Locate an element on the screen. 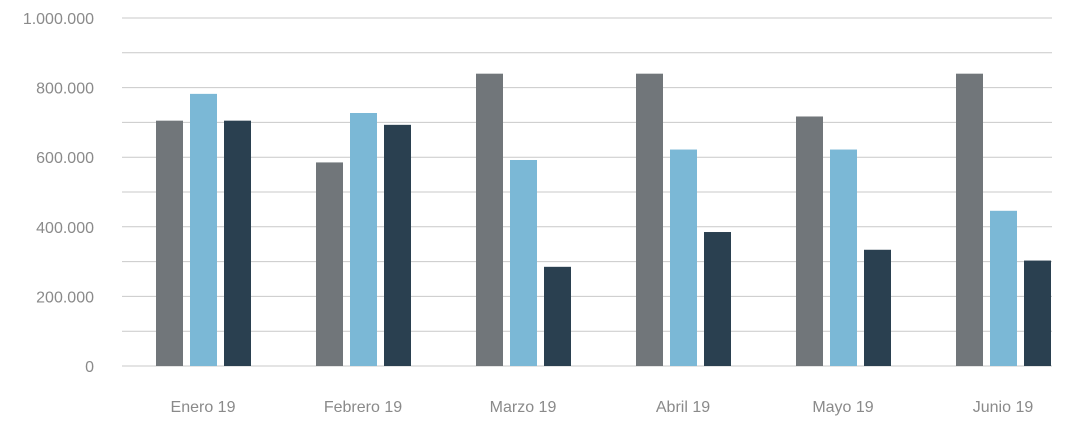 This screenshot has width=1089, height=427. x-tick-label: Junio 19 is located at coordinates (1003, 407).